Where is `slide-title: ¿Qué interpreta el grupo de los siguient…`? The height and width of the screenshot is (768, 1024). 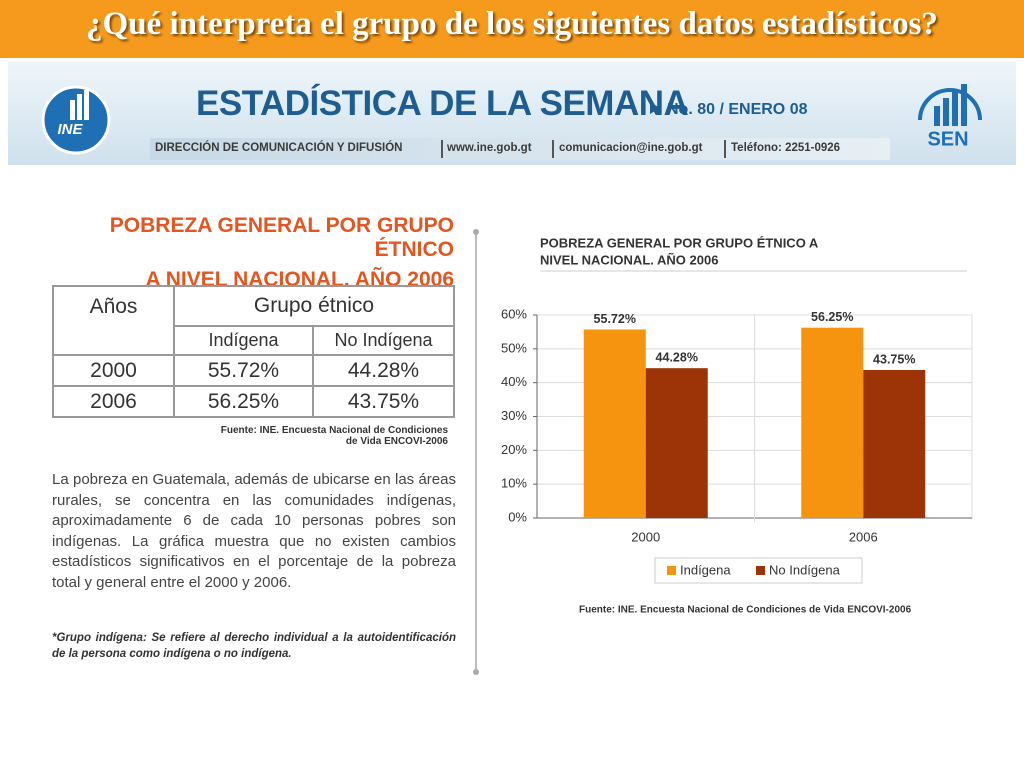
slide-title: ¿Qué interpreta el grupo de los siguient… is located at coordinates (512, 24).